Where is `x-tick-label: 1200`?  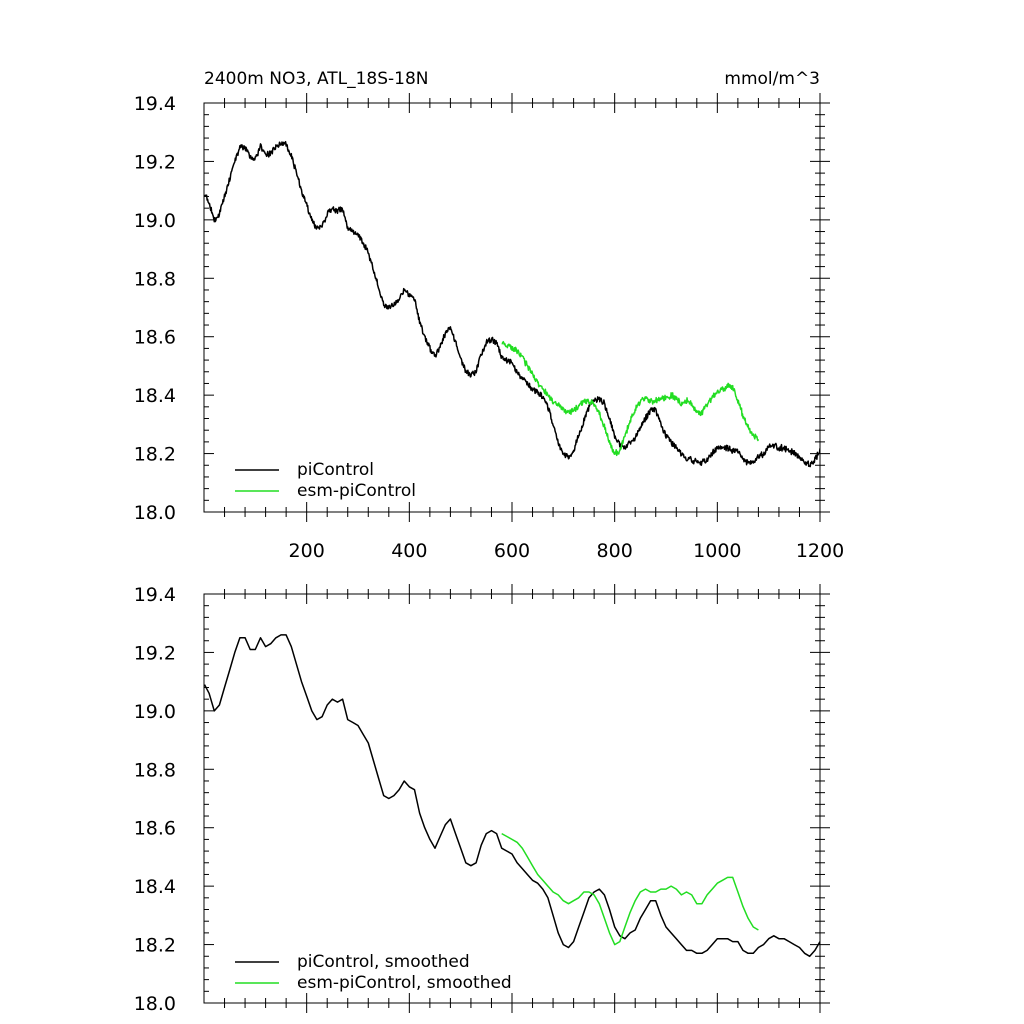 x-tick-label: 1200 is located at coordinates (820, 551).